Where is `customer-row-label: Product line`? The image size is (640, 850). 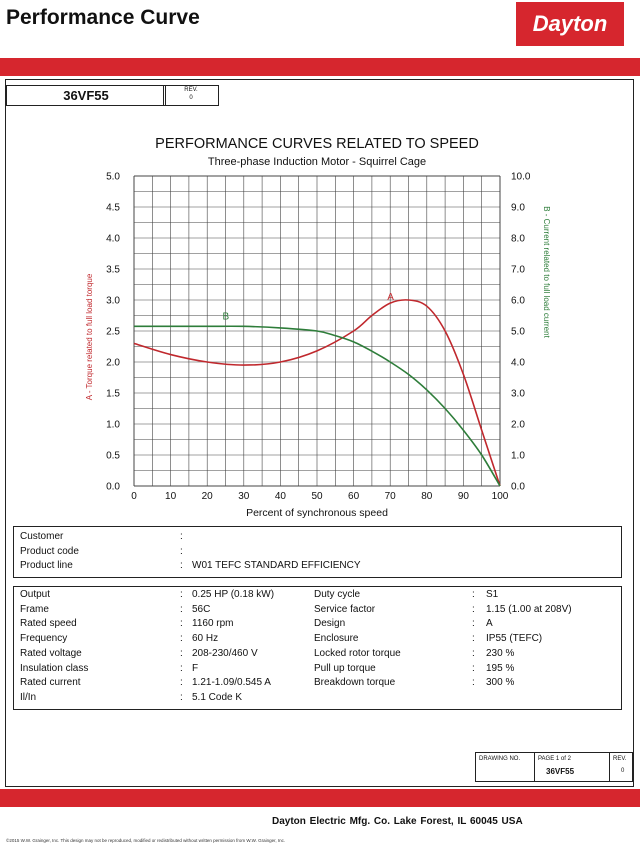
customer-row-label: Product line is located at coordinates (46, 566).